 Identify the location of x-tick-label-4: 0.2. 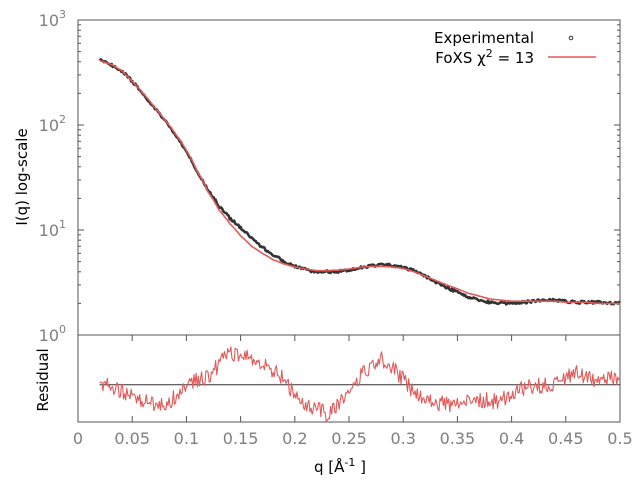
(294, 438).